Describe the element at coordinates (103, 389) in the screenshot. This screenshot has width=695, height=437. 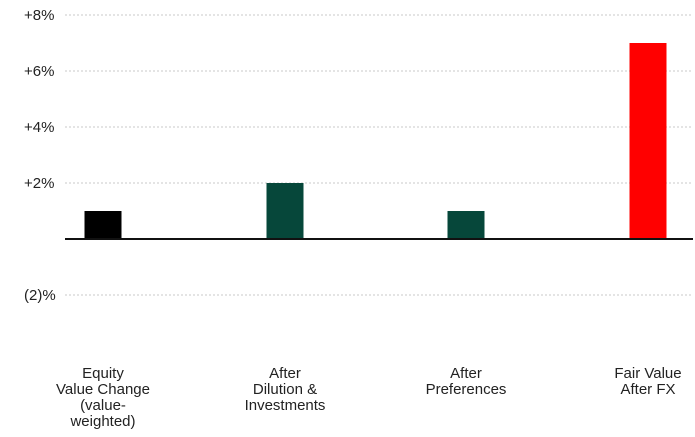
I see `category-label-line: Value Change` at that location.